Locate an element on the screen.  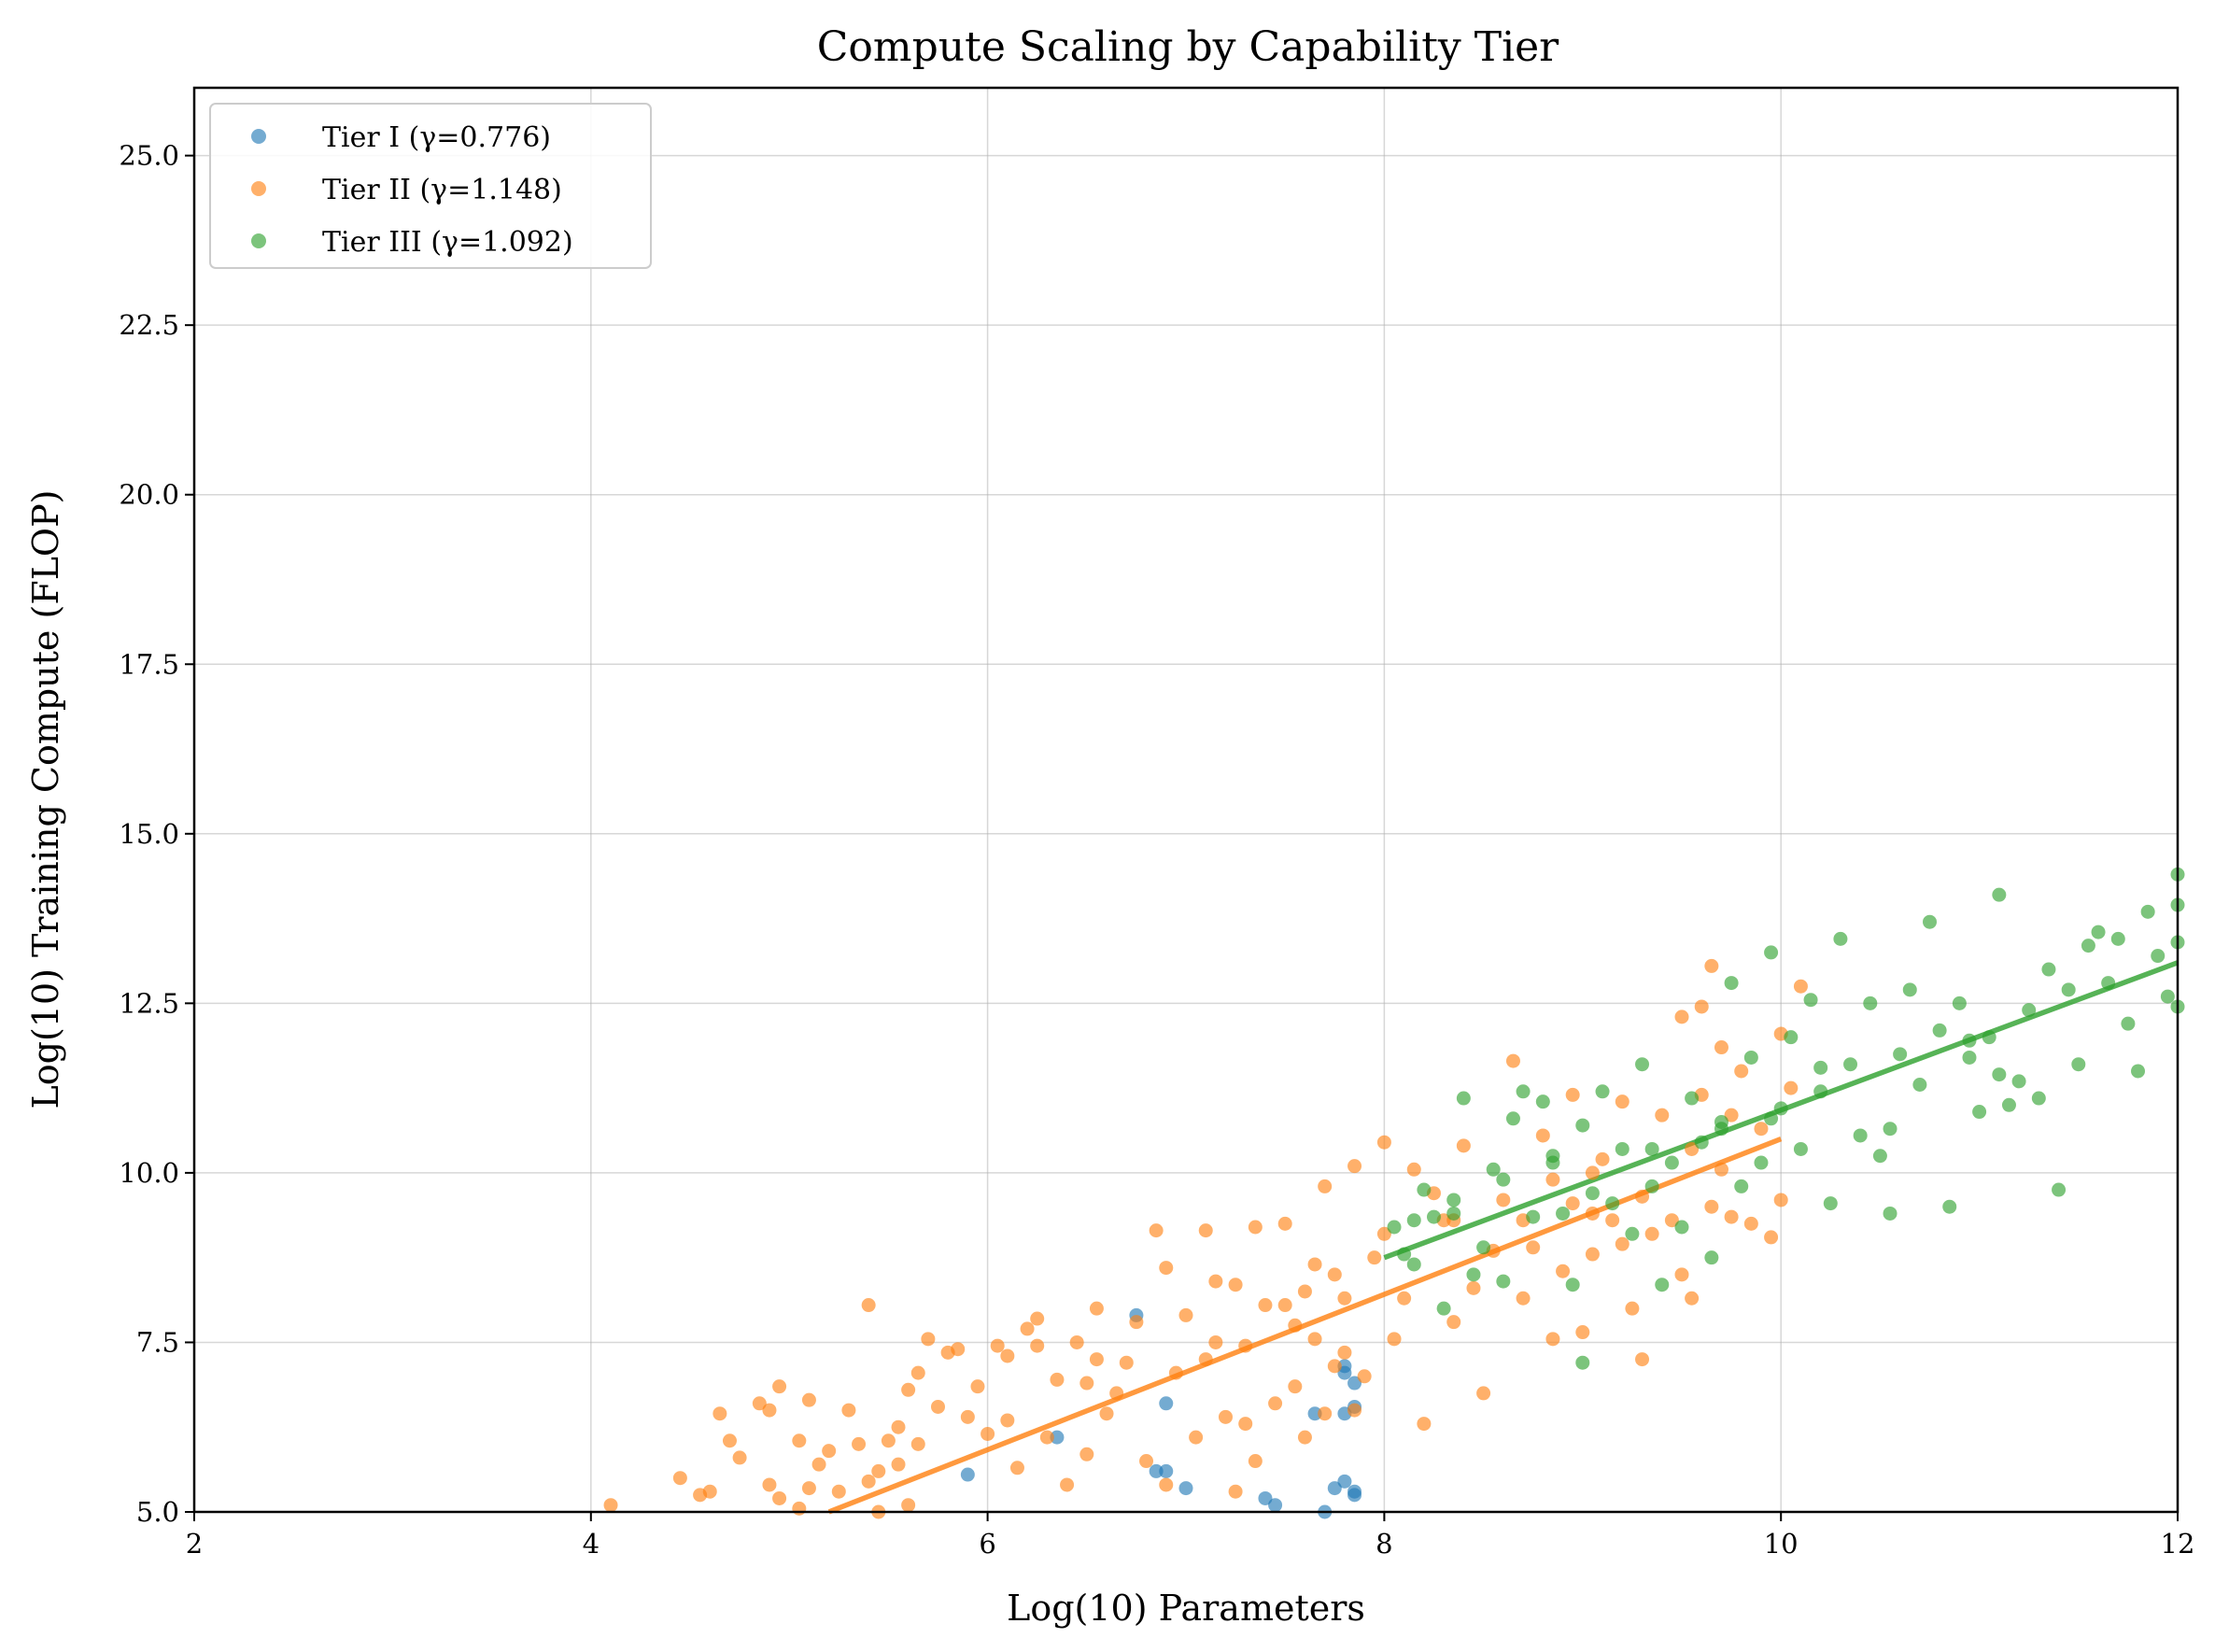
legend-label: Tier II (γ=1.148) is located at coordinates (442, 190).